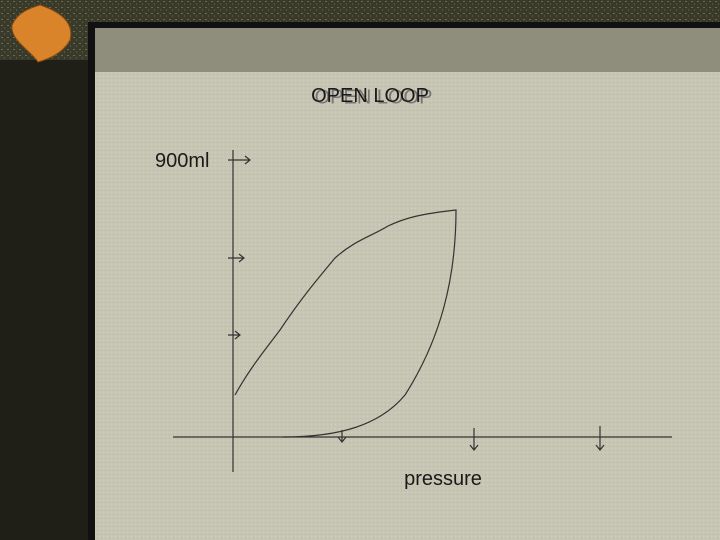 The height and width of the screenshot is (540, 720). Describe the element at coordinates (345, 323) in the screenshot. I see `loop-curve` at that location.